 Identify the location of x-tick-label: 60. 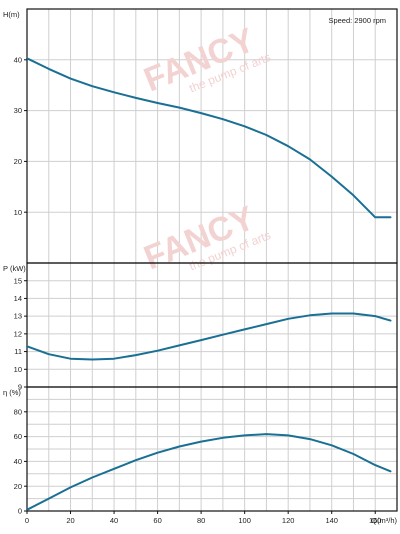
(157, 520).